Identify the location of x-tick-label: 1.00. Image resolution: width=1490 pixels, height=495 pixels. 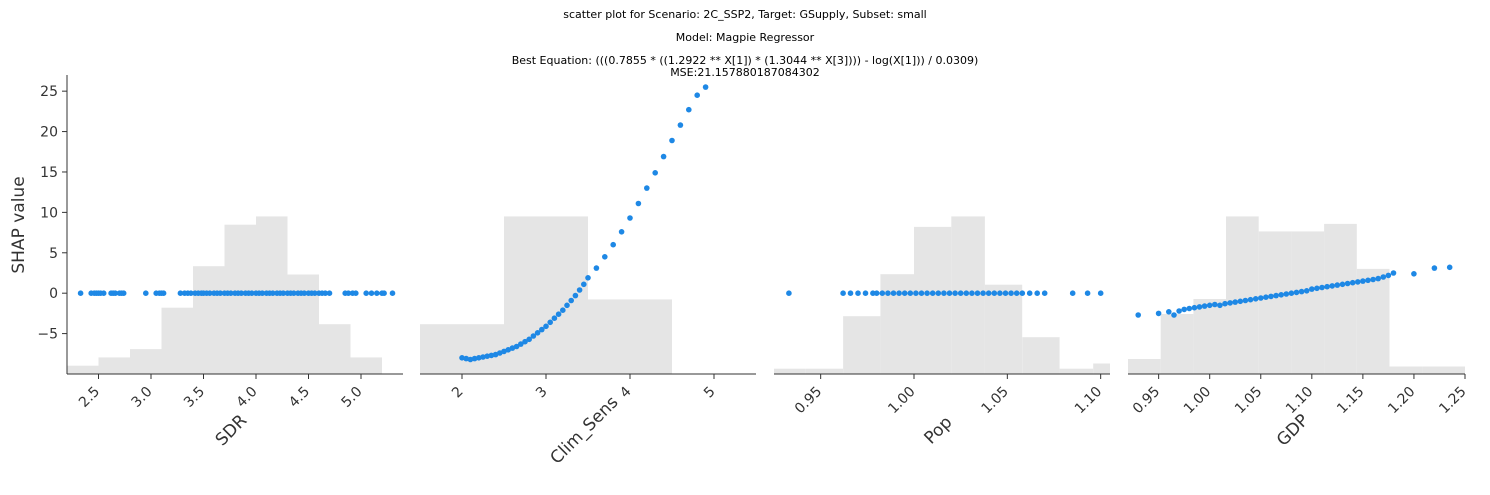
(901, 400).